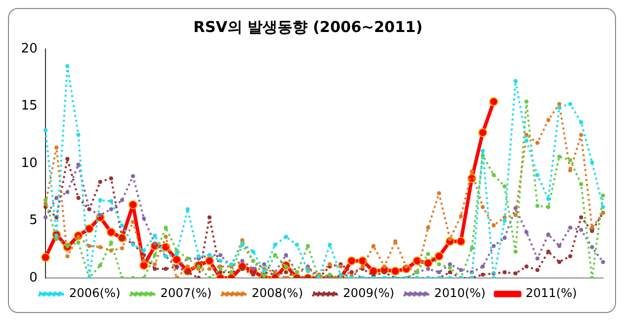  Describe the element at coordinates (33, 220) in the screenshot. I see `y-tick-label: 5` at that location.